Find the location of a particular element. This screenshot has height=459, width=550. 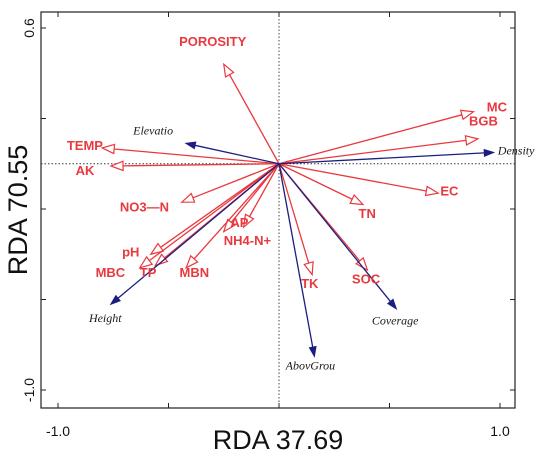

vector-coverage is located at coordinates (338, 236).